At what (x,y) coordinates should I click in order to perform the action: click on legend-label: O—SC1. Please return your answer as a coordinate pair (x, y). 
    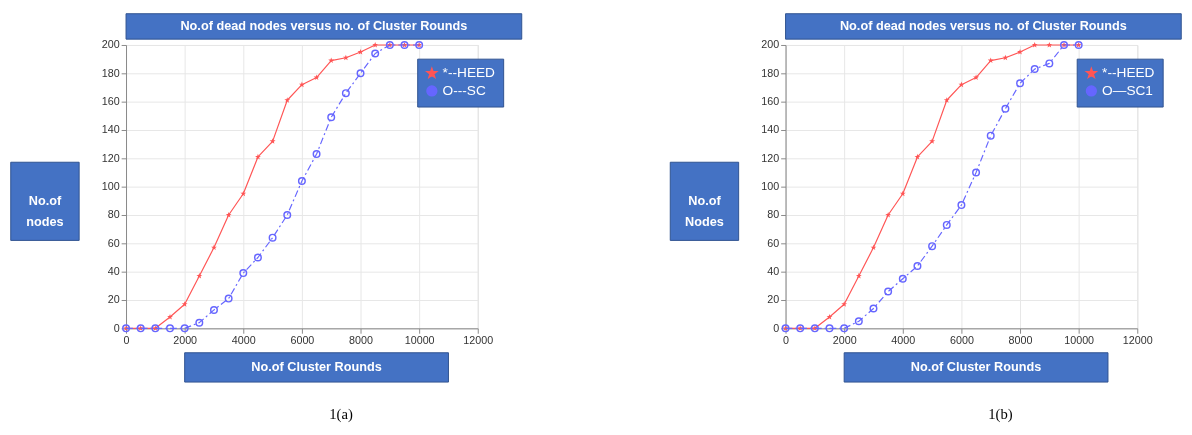
    Looking at the image, I should click on (1127, 90).